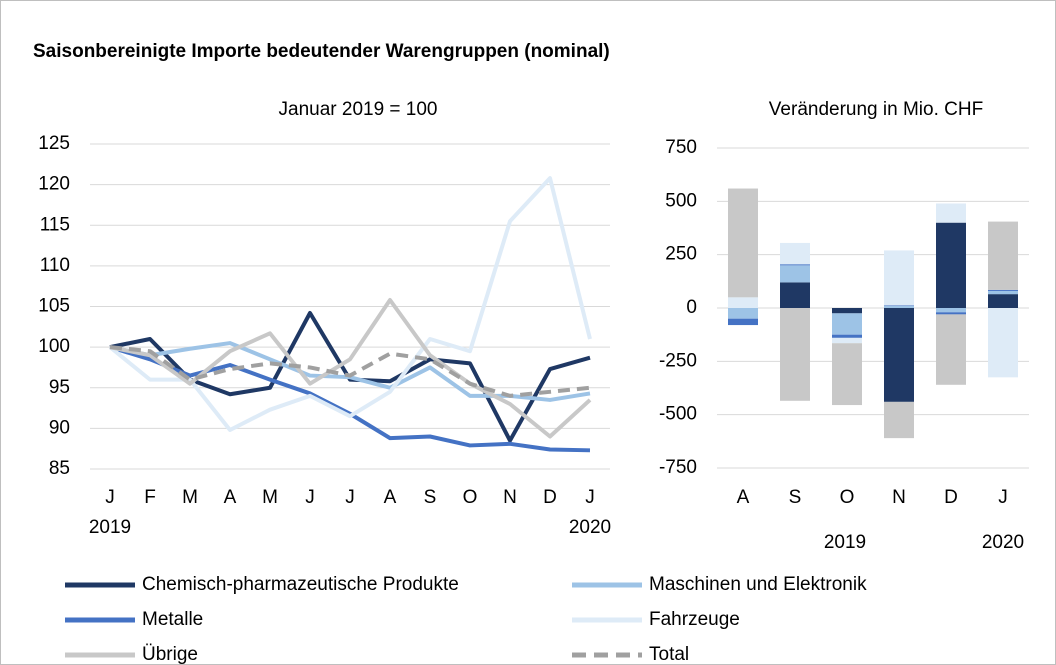 The height and width of the screenshot is (665, 1056). Describe the element at coordinates (678, 467) in the screenshot. I see `y-tick-label: -750` at that location.